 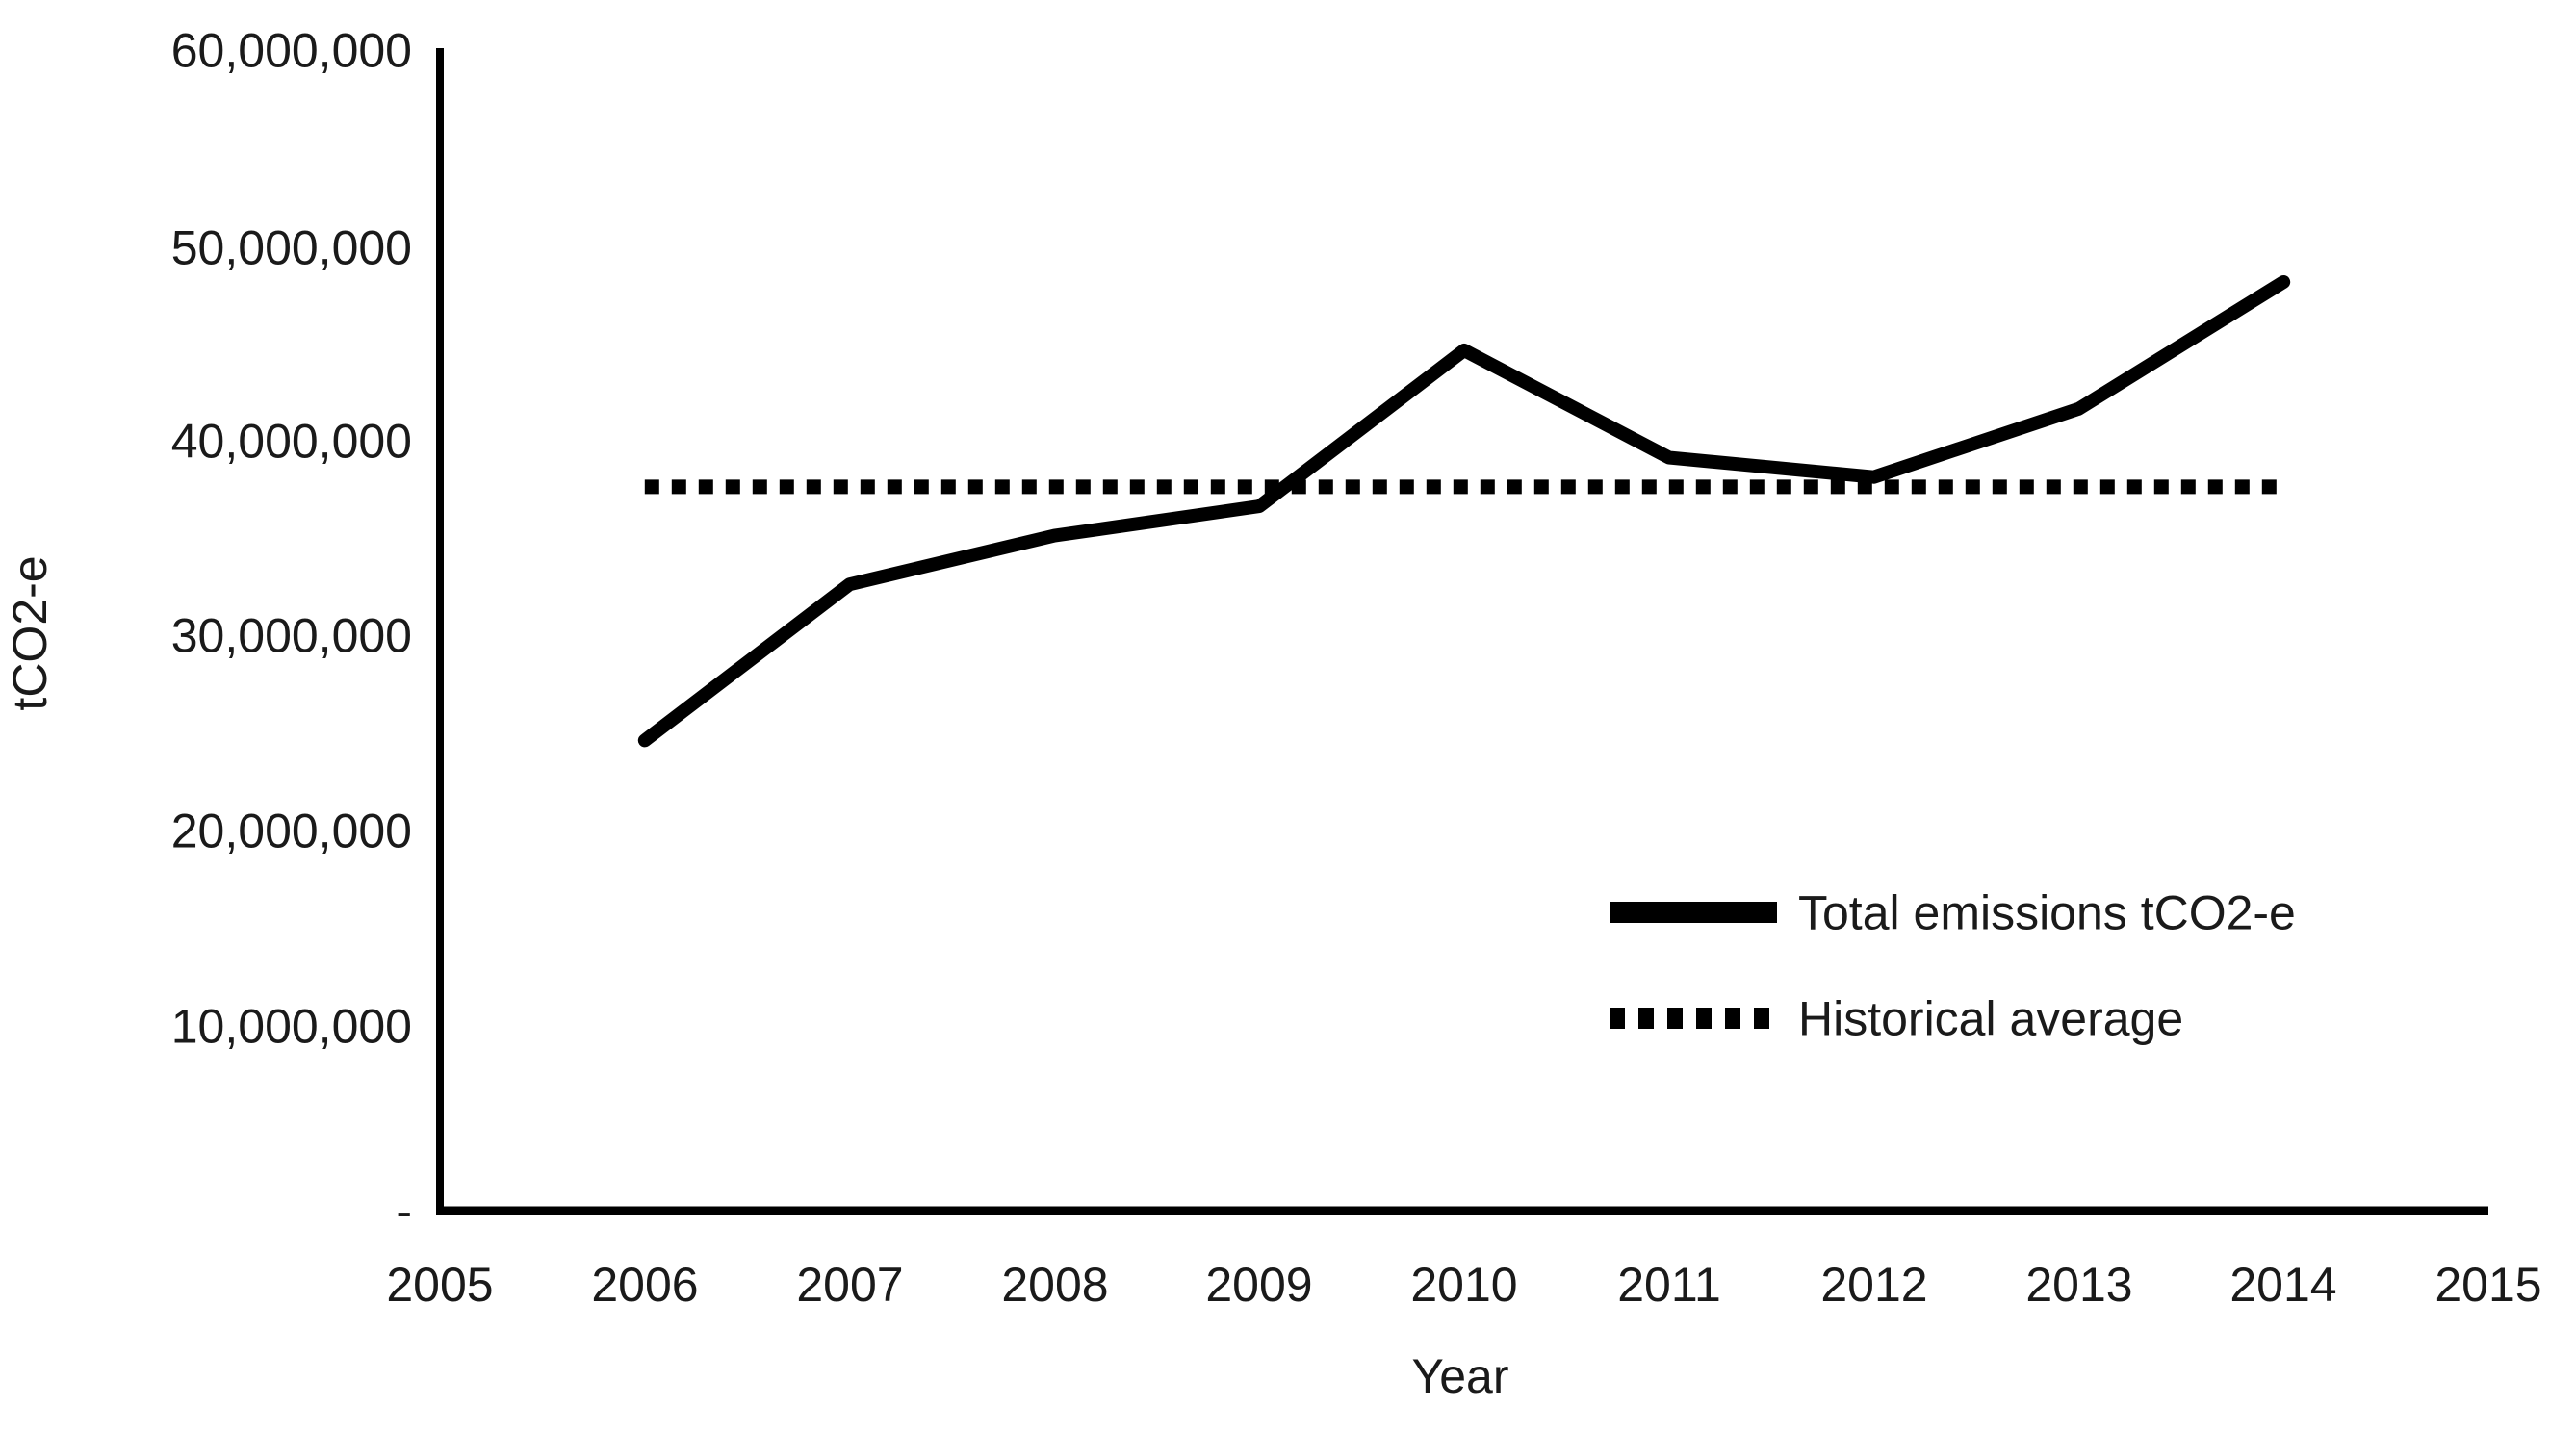 What do you see at coordinates (2047, 913) in the screenshot?
I see `legend-label-total-emissions: Total emissions tCO2-e` at bounding box center [2047, 913].